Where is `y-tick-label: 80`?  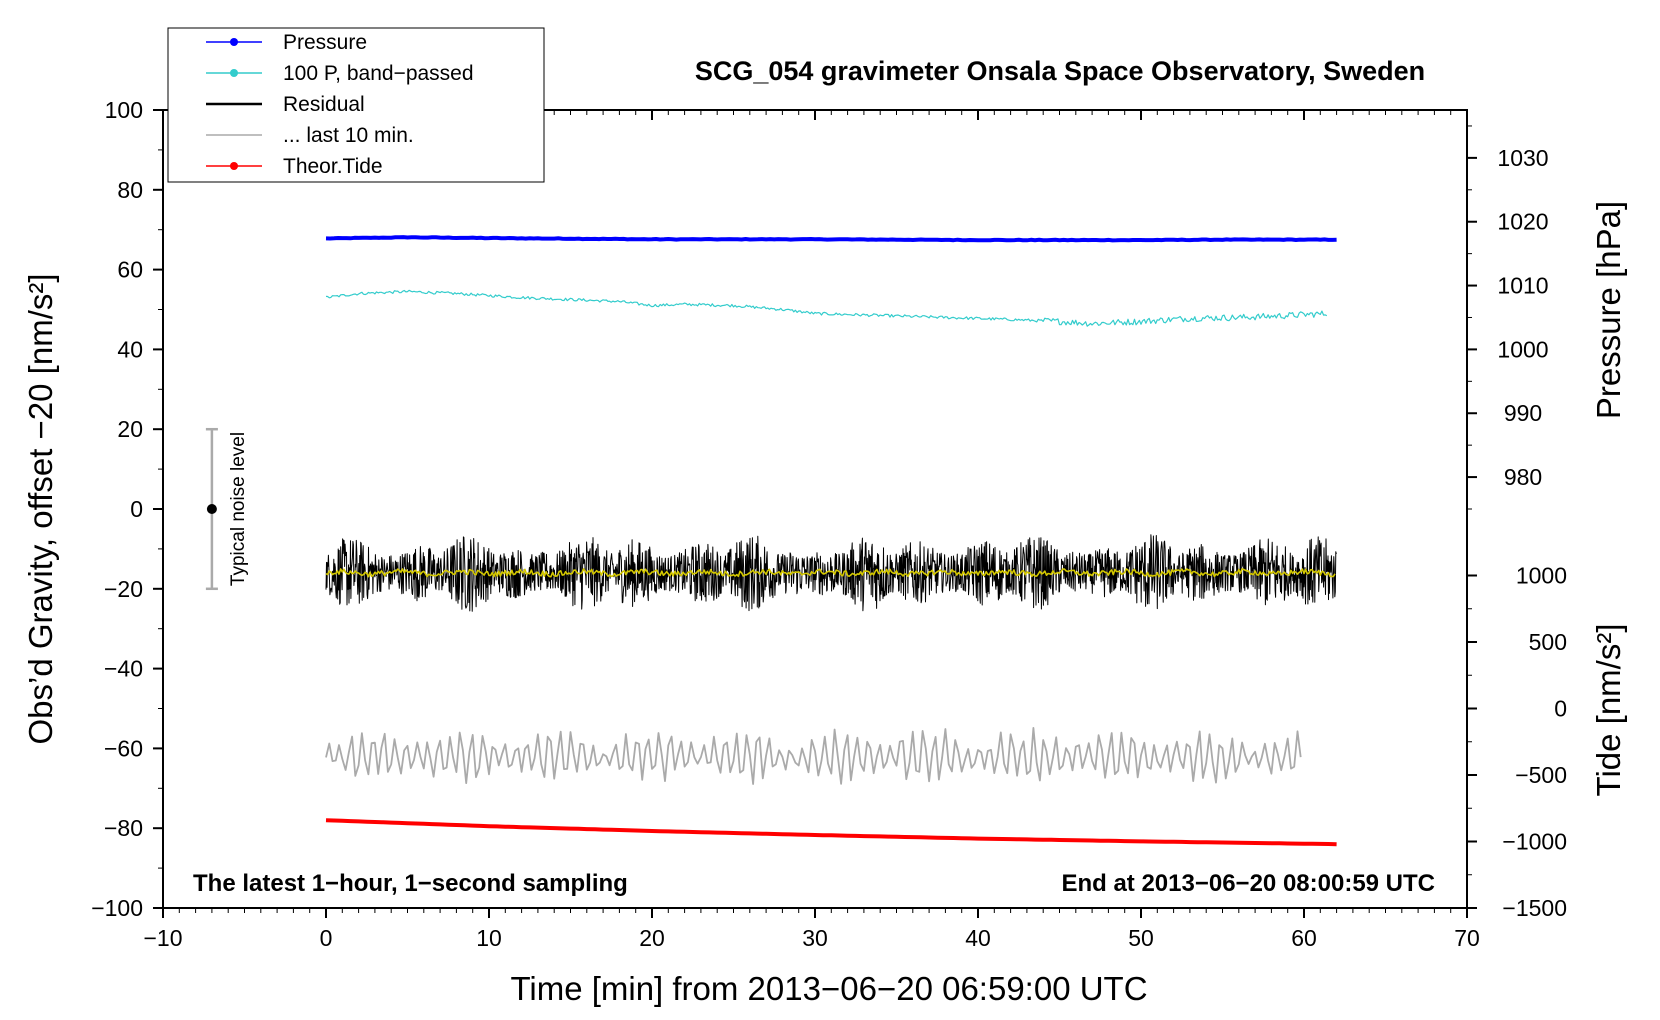 y-tick-label: 80 is located at coordinates (130, 190).